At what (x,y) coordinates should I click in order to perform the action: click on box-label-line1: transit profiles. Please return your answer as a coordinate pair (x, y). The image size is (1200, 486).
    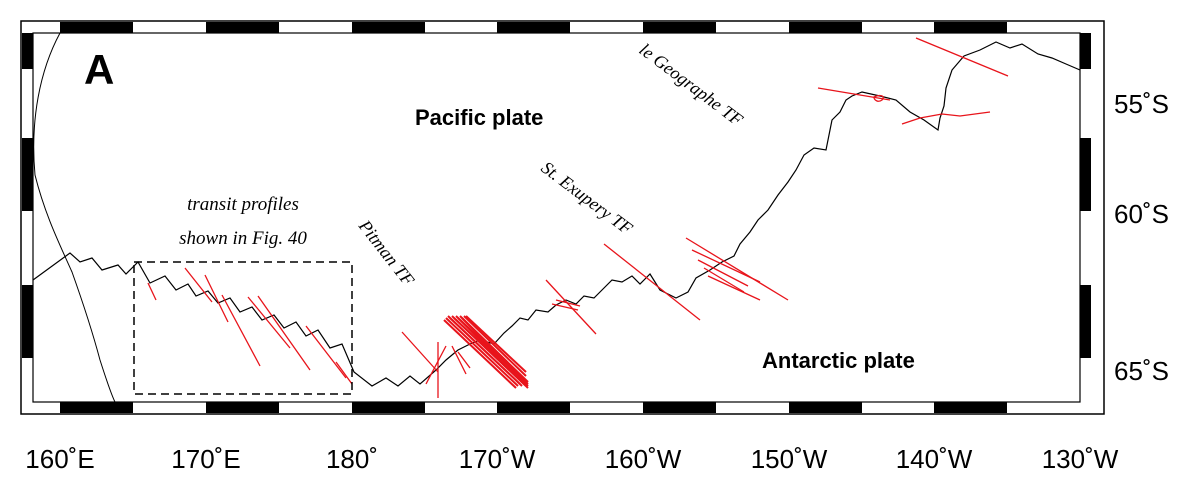
    Looking at the image, I should click on (243, 204).